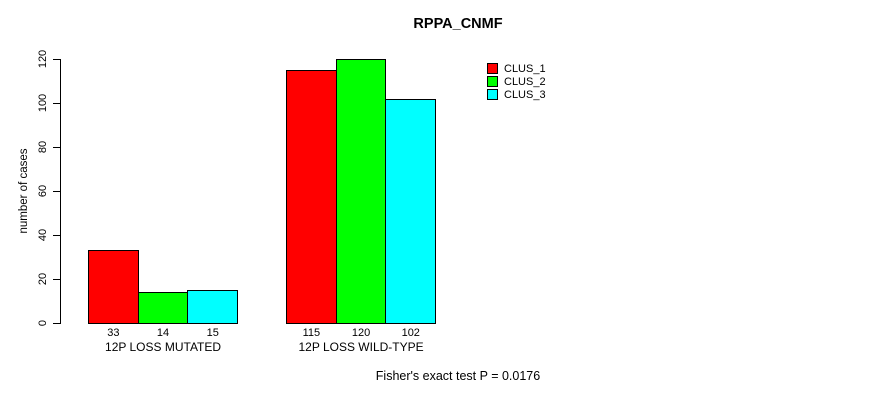  Describe the element at coordinates (113, 333) in the screenshot. I see `bar-value-label: 33` at that location.